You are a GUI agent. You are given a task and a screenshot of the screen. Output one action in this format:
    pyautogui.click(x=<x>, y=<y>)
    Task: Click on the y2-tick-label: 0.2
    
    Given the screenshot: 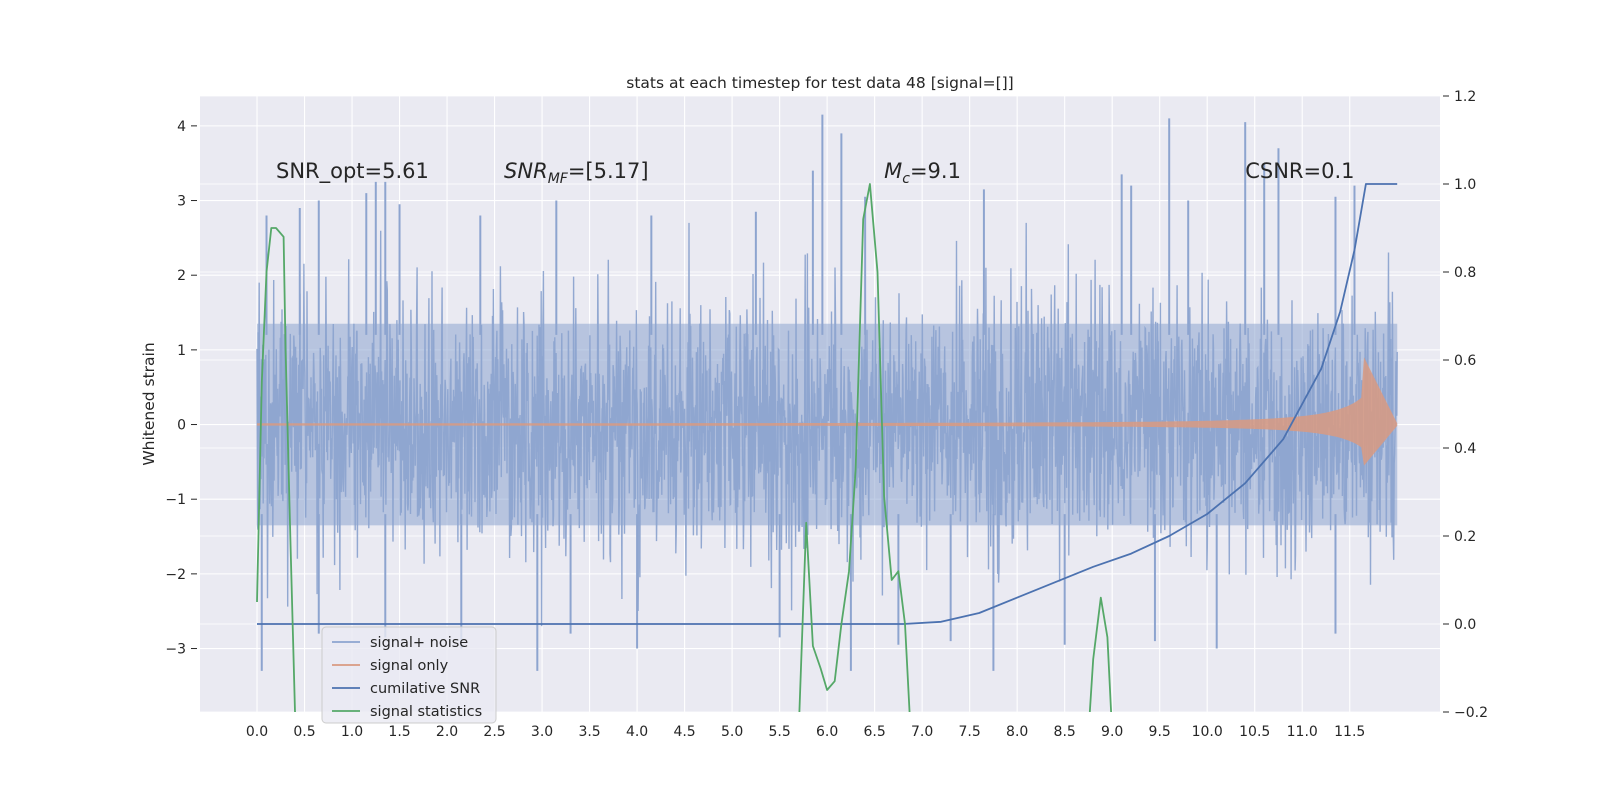 What is the action you would take?
    pyautogui.click(x=1465, y=537)
    